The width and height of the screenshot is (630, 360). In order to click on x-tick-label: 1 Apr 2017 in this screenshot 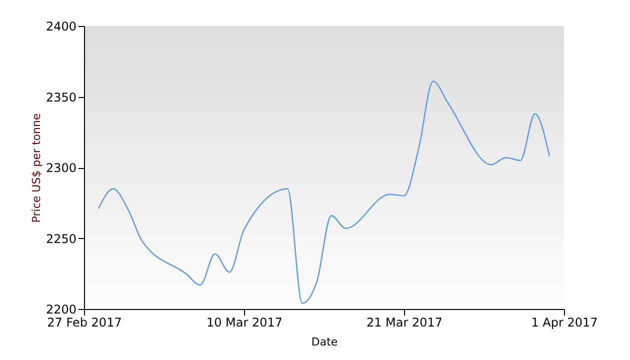, I will do `click(564, 323)`.